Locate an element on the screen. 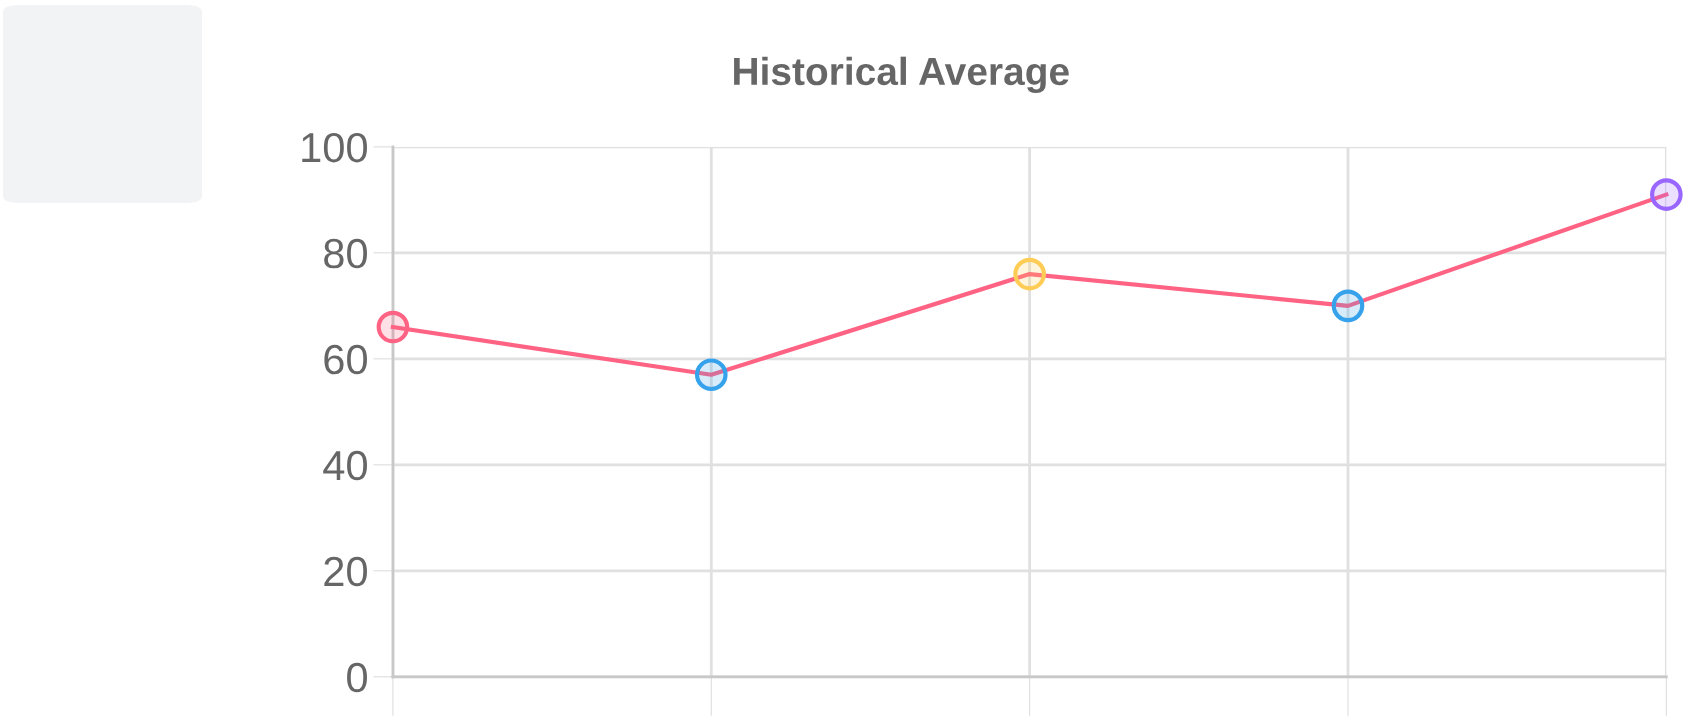  y-tick-label: 20 is located at coordinates (345, 571).